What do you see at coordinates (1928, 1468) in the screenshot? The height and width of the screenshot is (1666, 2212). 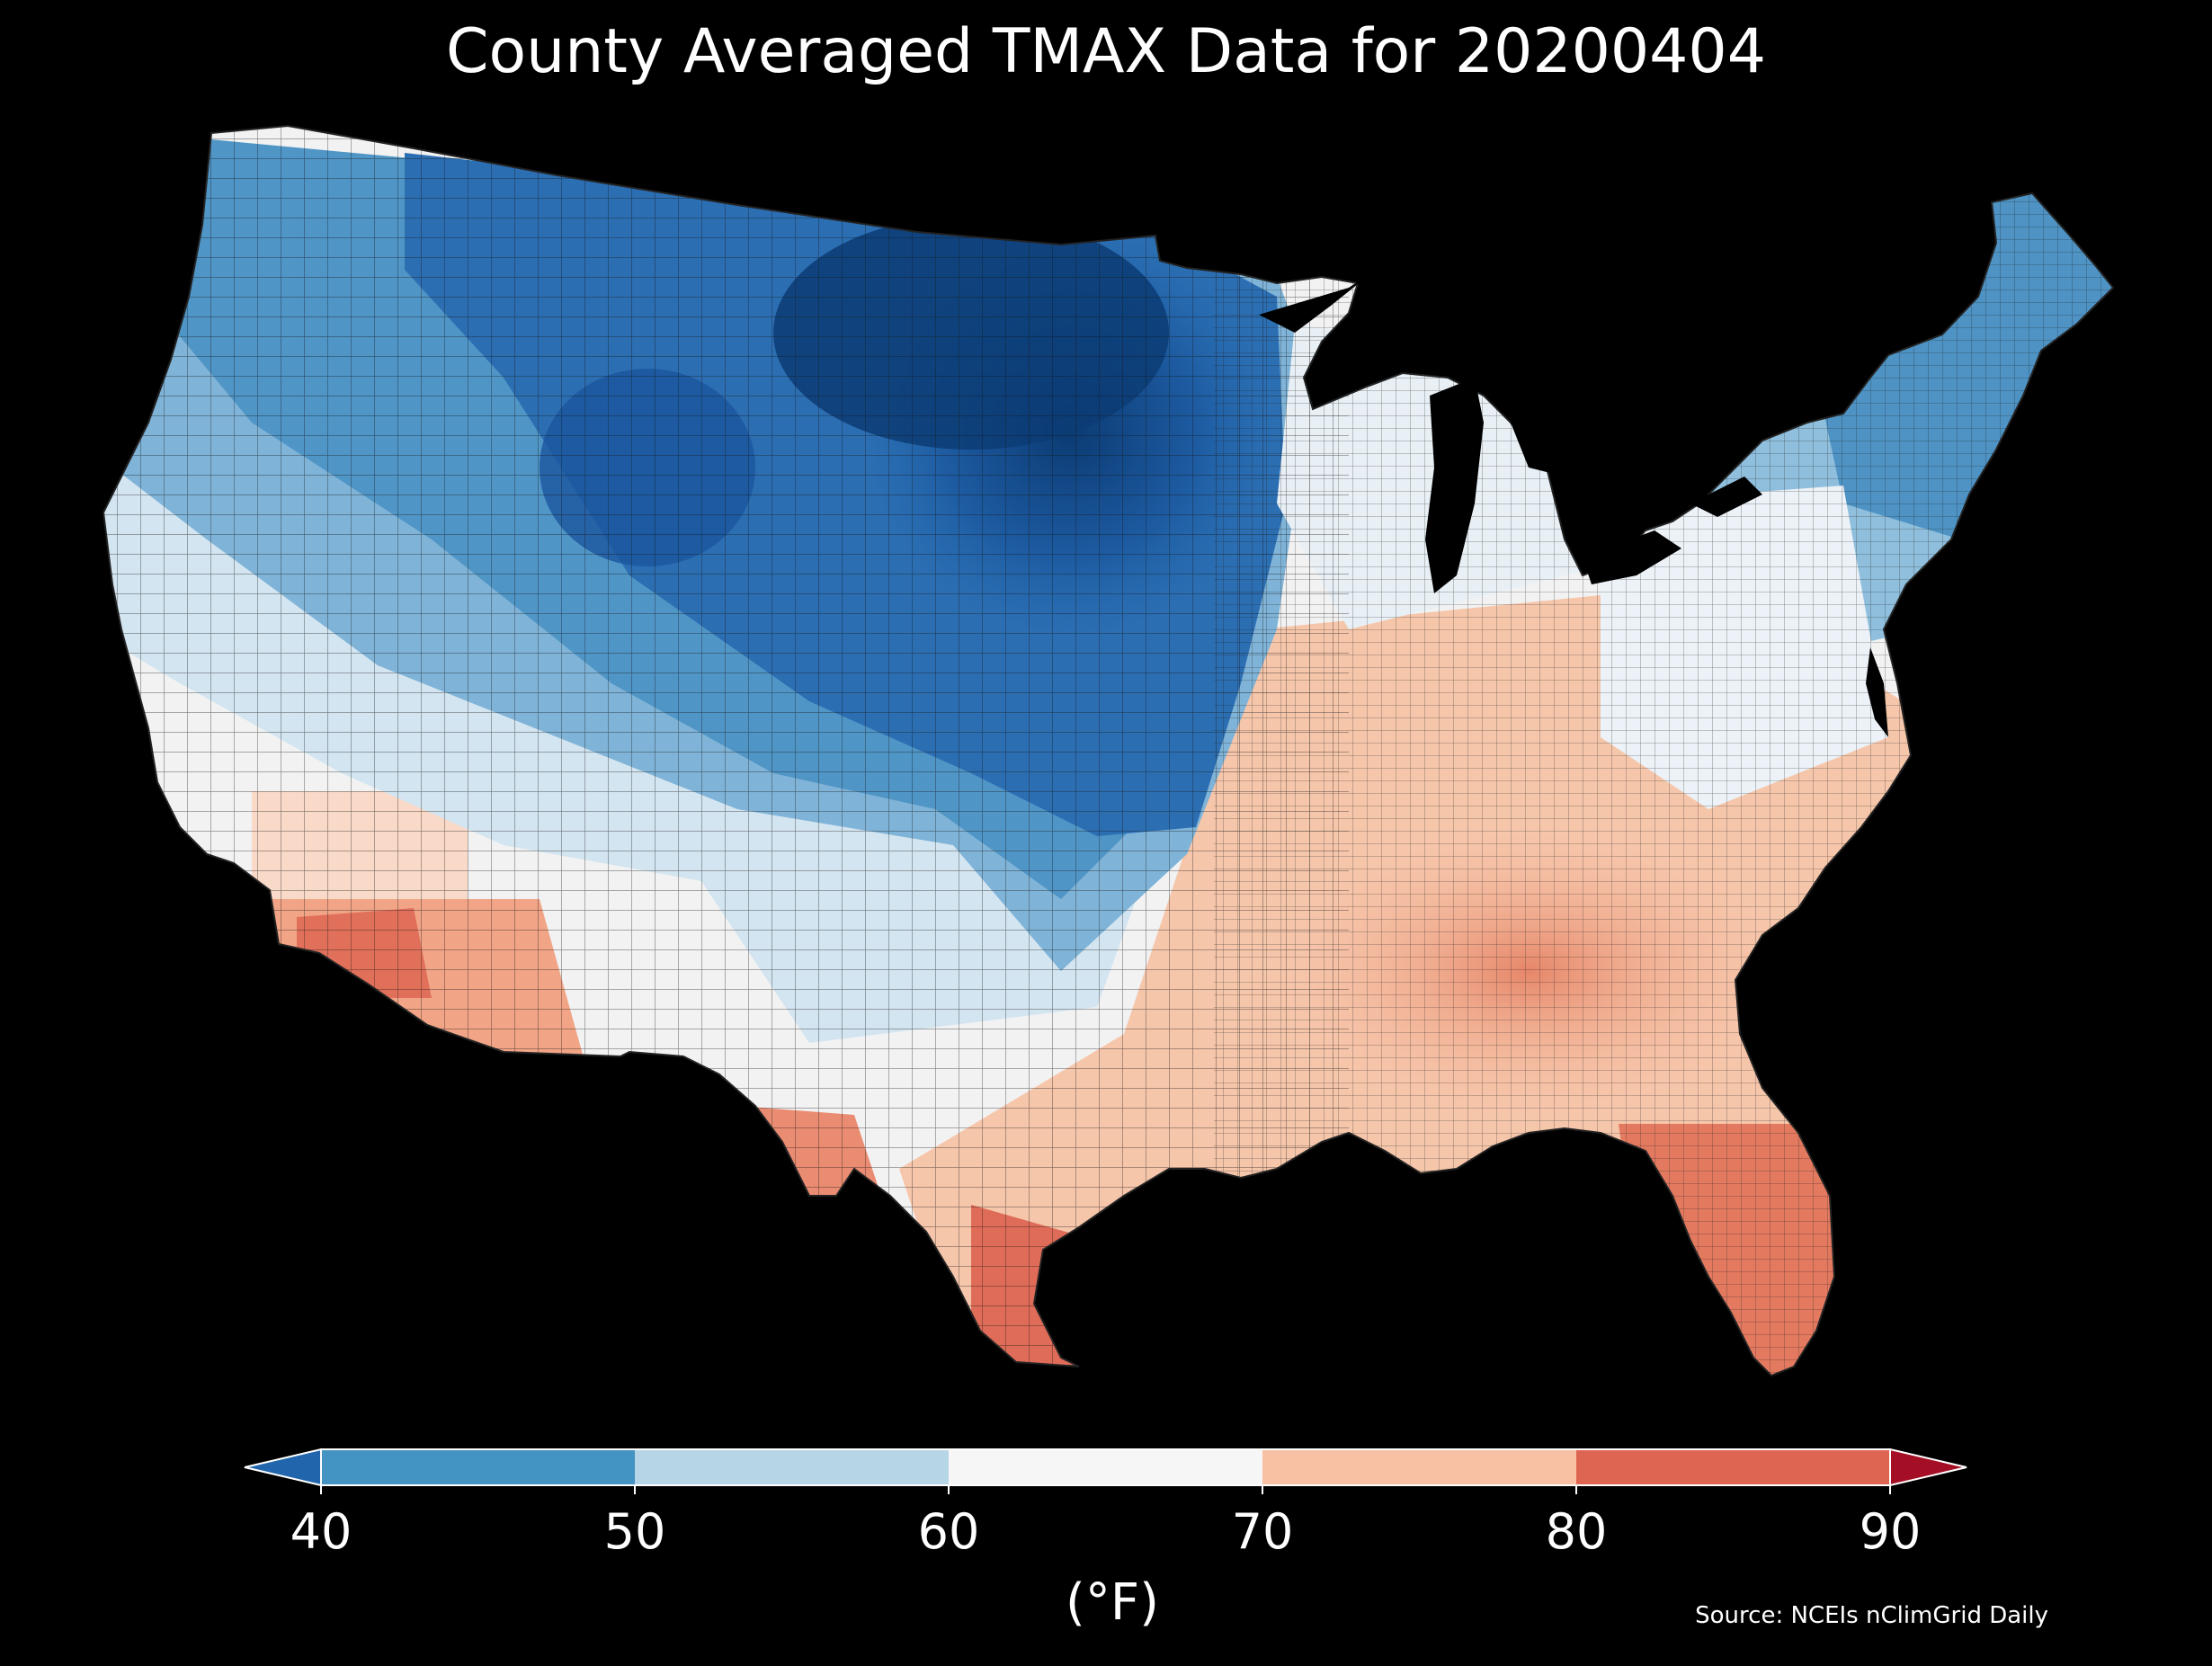 I see `colorbar-over-arrow` at bounding box center [1928, 1468].